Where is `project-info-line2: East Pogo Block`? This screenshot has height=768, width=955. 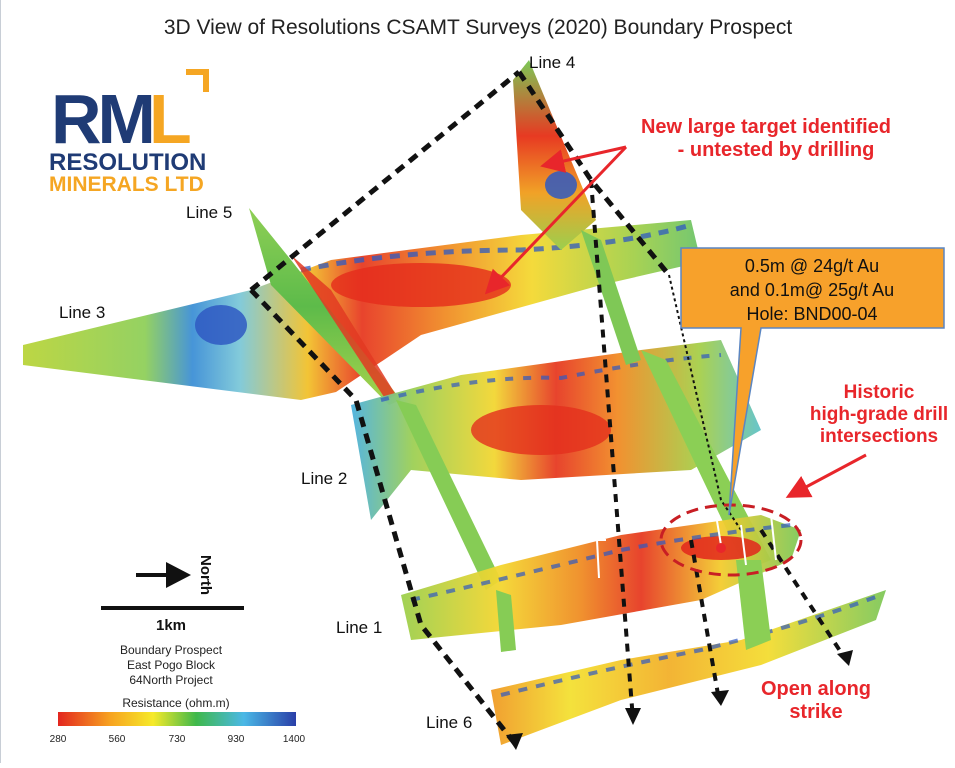
project-info-line2: East Pogo Block is located at coordinates (171, 665).